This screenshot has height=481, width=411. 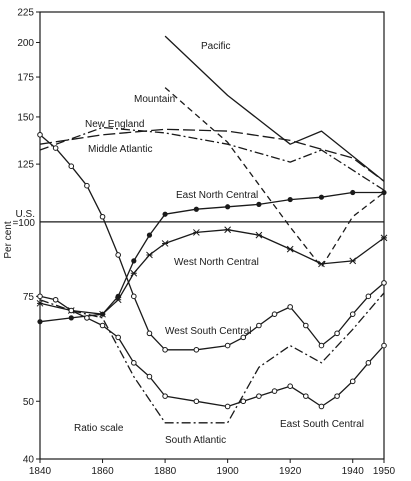 What do you see at coordinates (25, 214) in the screenshot?
I see `us-reference-label-line1: U.S.` at bounding box center [25, 214].